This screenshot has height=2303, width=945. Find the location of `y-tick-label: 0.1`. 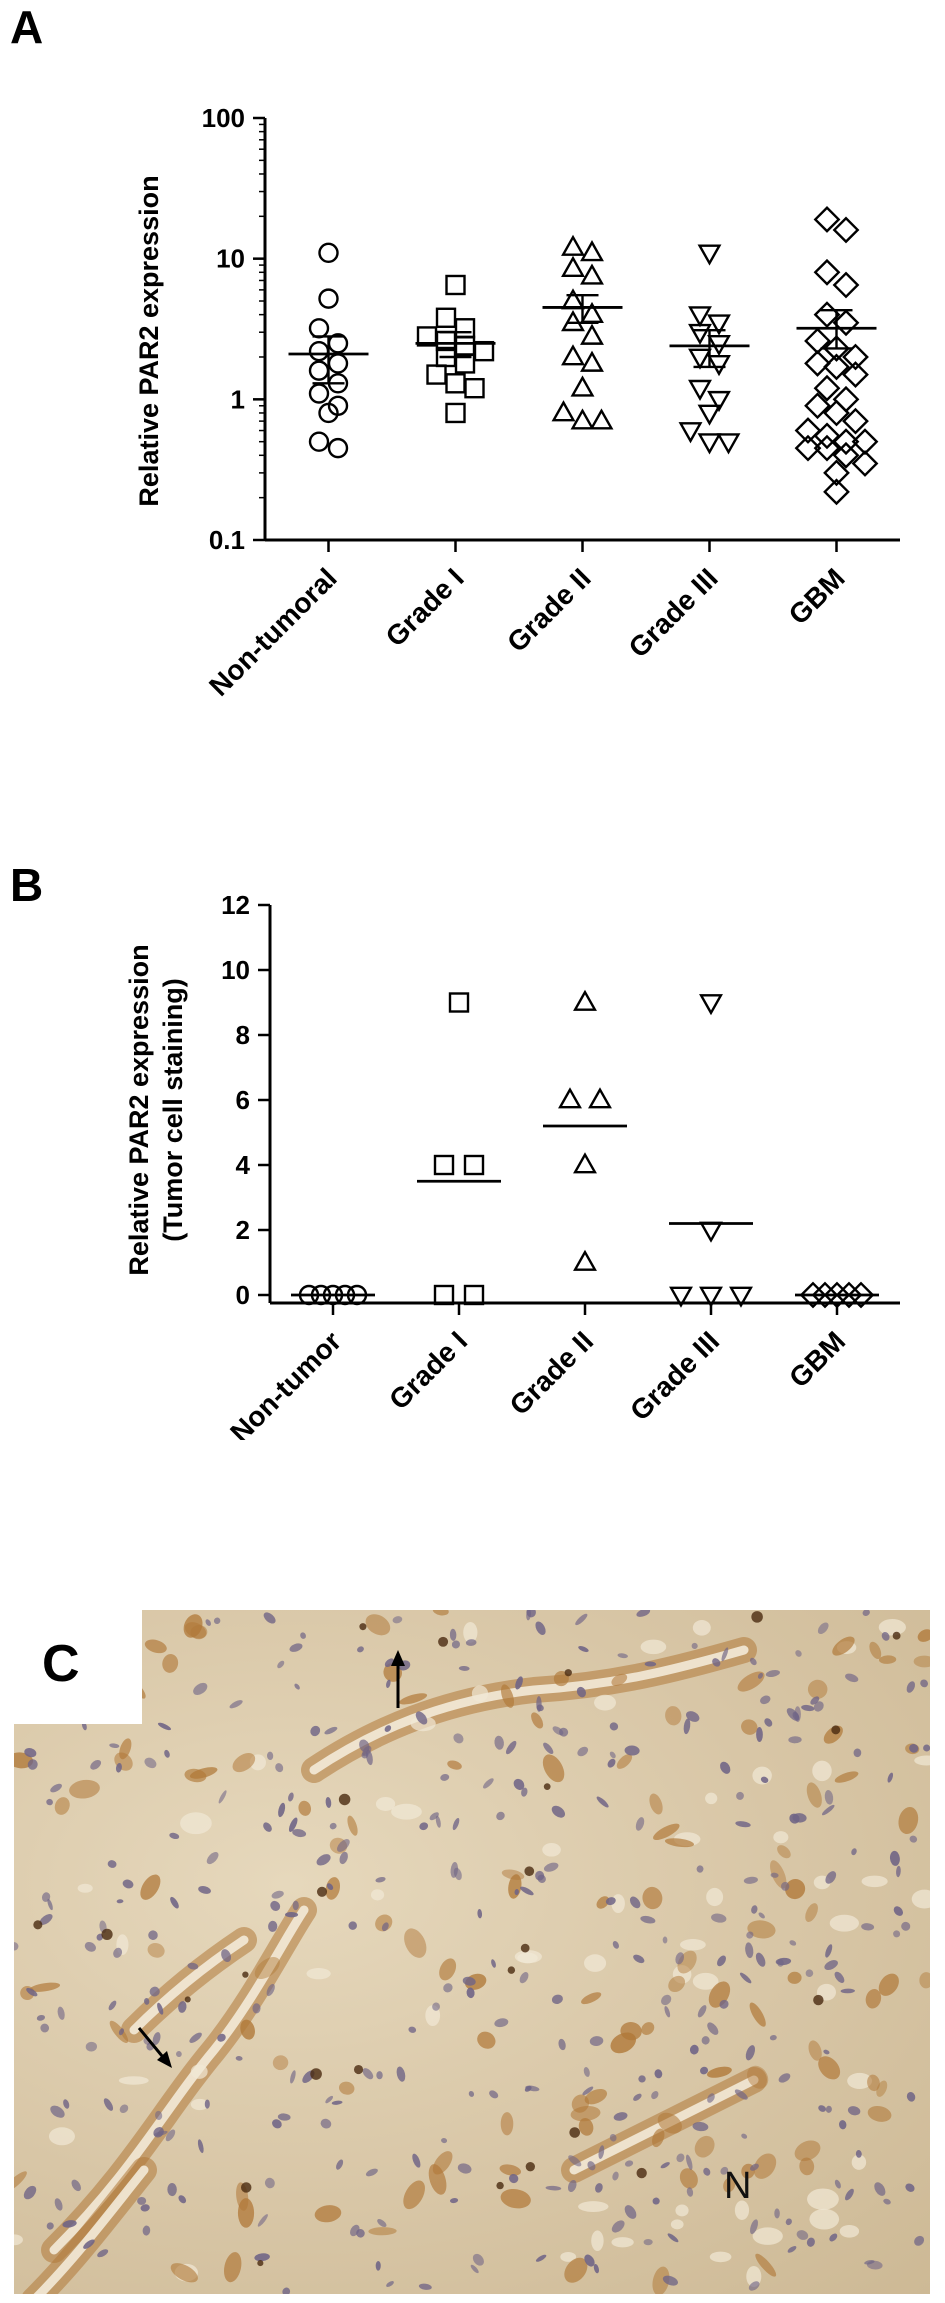

y-tick-label: 0.1 is located at coordinates (227, 540).